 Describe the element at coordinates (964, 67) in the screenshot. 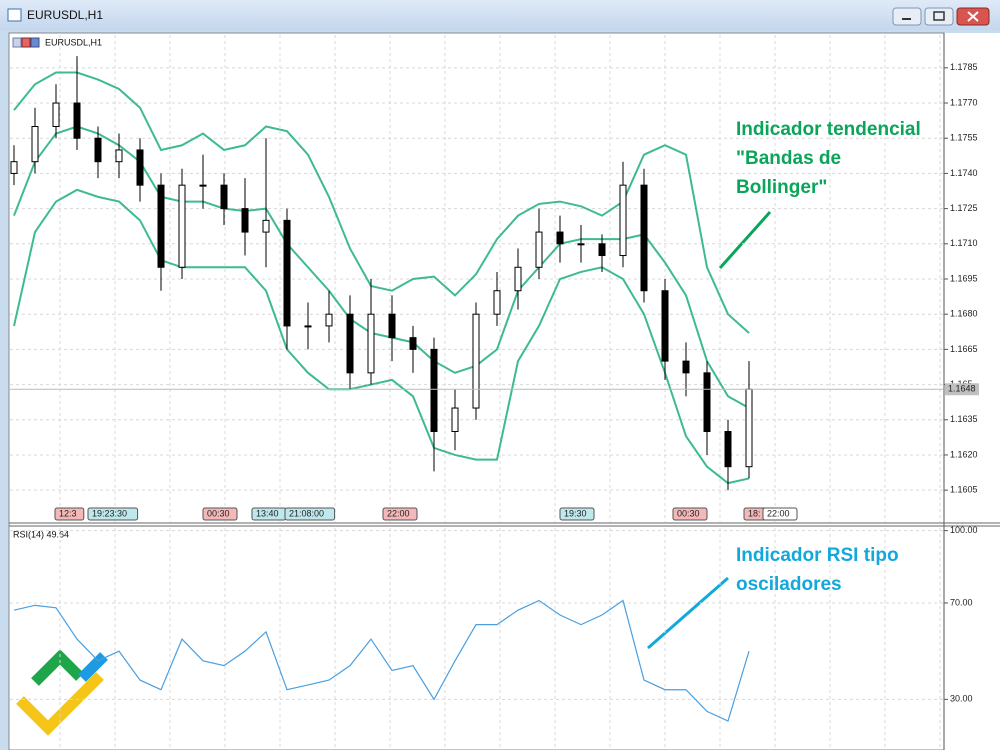

I see `y-tick-label: 1.1785` at that location.